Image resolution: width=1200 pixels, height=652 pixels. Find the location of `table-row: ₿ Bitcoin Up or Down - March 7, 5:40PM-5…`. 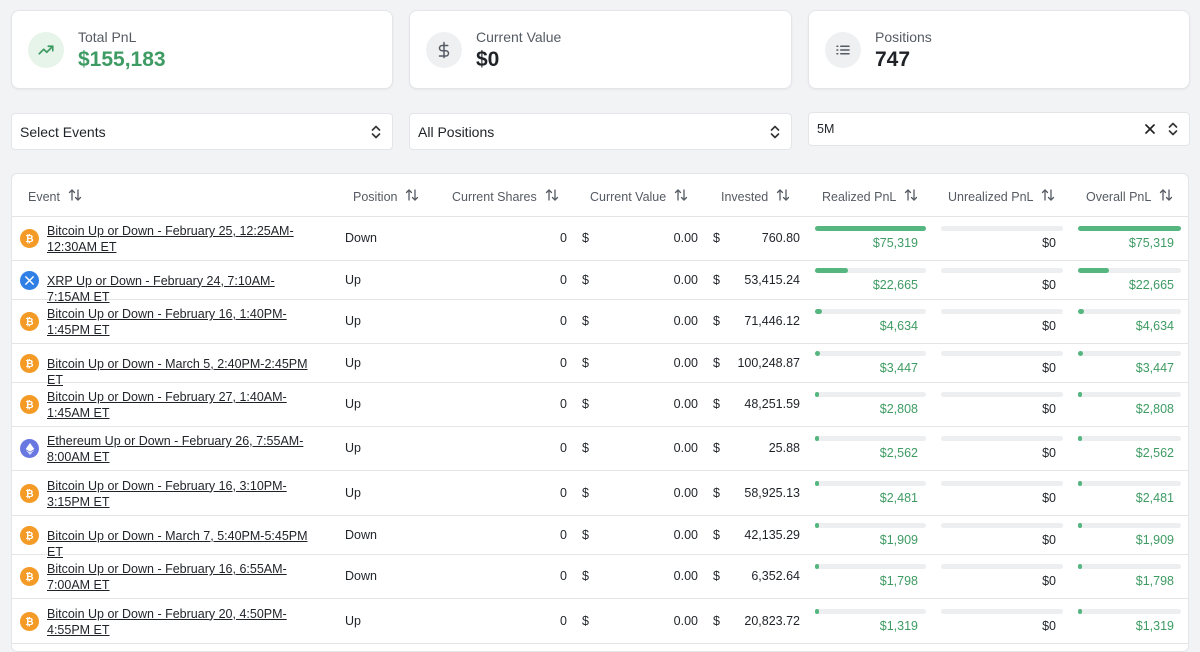

table-row: ₿ Bitcoin Up or Down - March 7, 5:40PM-5… is located at coordinates (600, 537).